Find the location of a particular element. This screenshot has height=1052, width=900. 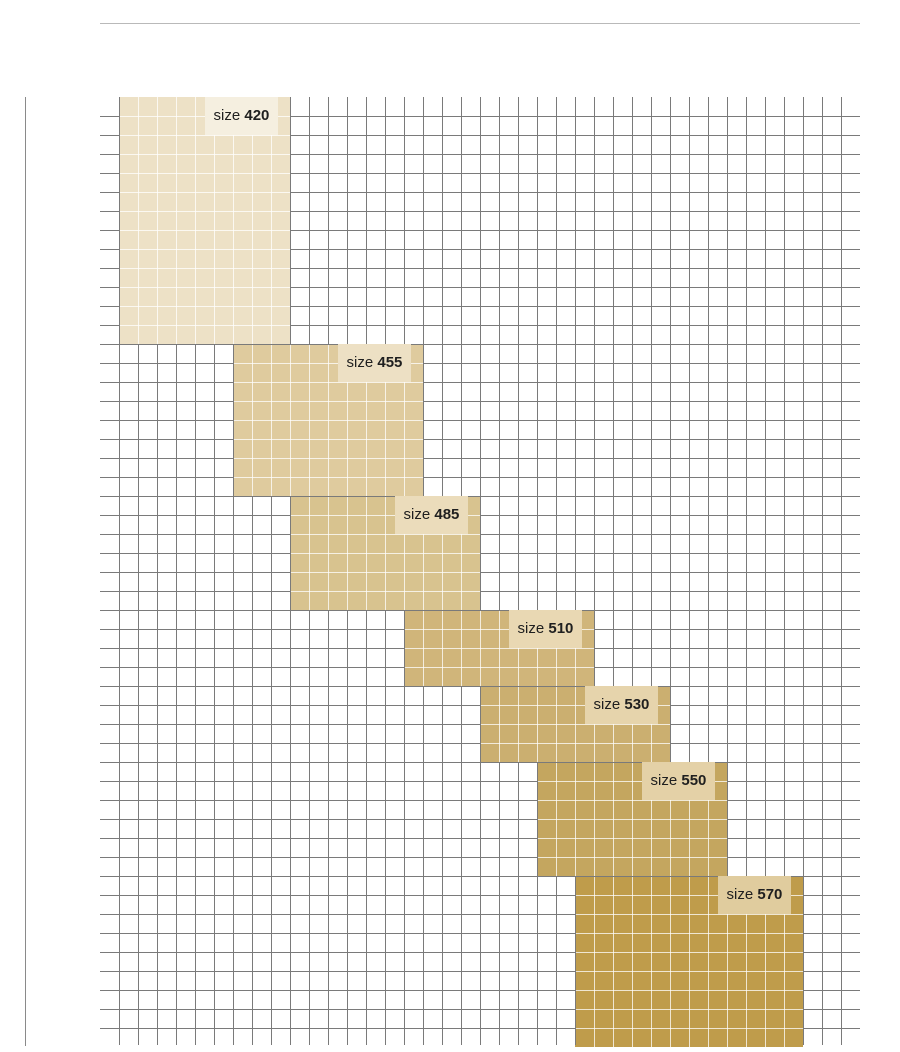

size-block-570-inner-grid is located at coordinates (689, 961).